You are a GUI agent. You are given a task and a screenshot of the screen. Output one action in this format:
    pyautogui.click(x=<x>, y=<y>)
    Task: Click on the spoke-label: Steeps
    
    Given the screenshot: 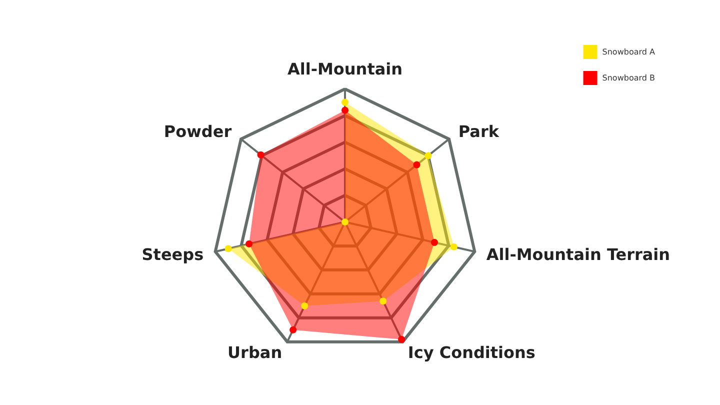 What is the action you would take?
    pyautogui.click(x=173, y=254)
    